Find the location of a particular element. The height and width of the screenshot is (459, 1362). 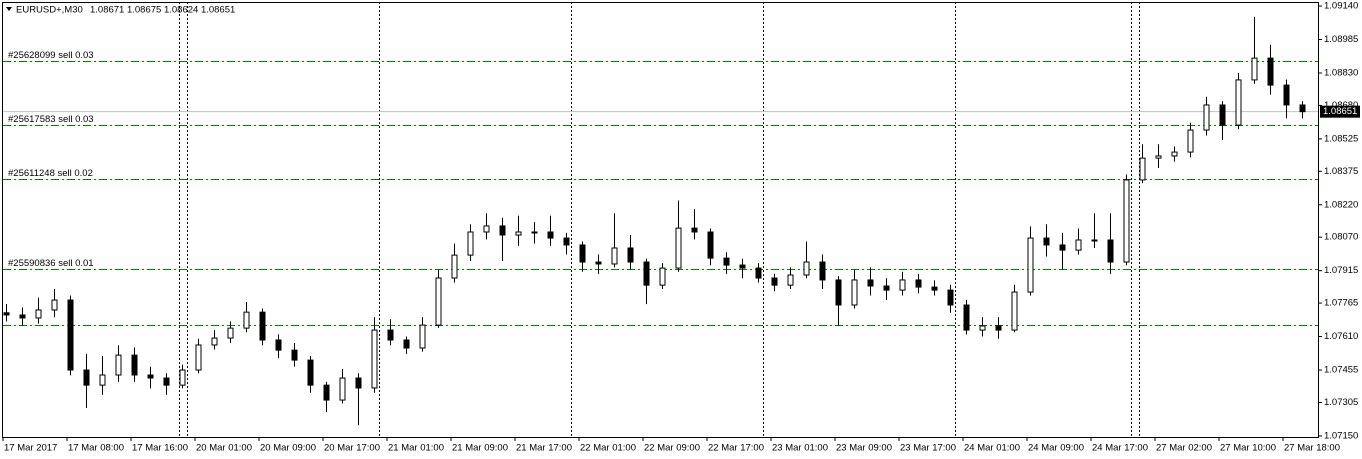

y-tick-label: 1.08375 is located at coordinates (1341, 171).